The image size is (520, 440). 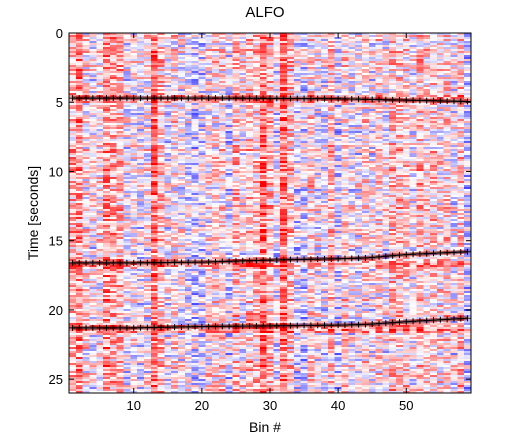 What do you see at coordinates (133, 405) in the screenshot?
I see `x-tick-label: 10` at bounding box center [133, 405].